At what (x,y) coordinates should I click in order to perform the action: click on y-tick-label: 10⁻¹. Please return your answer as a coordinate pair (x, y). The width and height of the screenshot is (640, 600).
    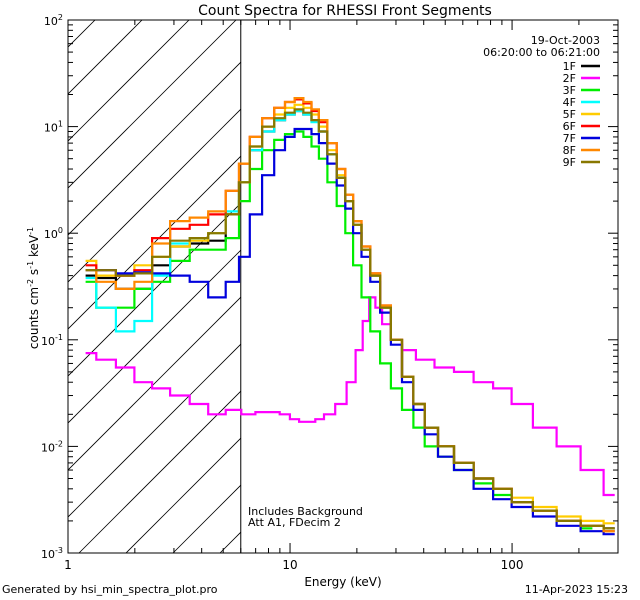
    Looking at the image, I should click on (52, 340).